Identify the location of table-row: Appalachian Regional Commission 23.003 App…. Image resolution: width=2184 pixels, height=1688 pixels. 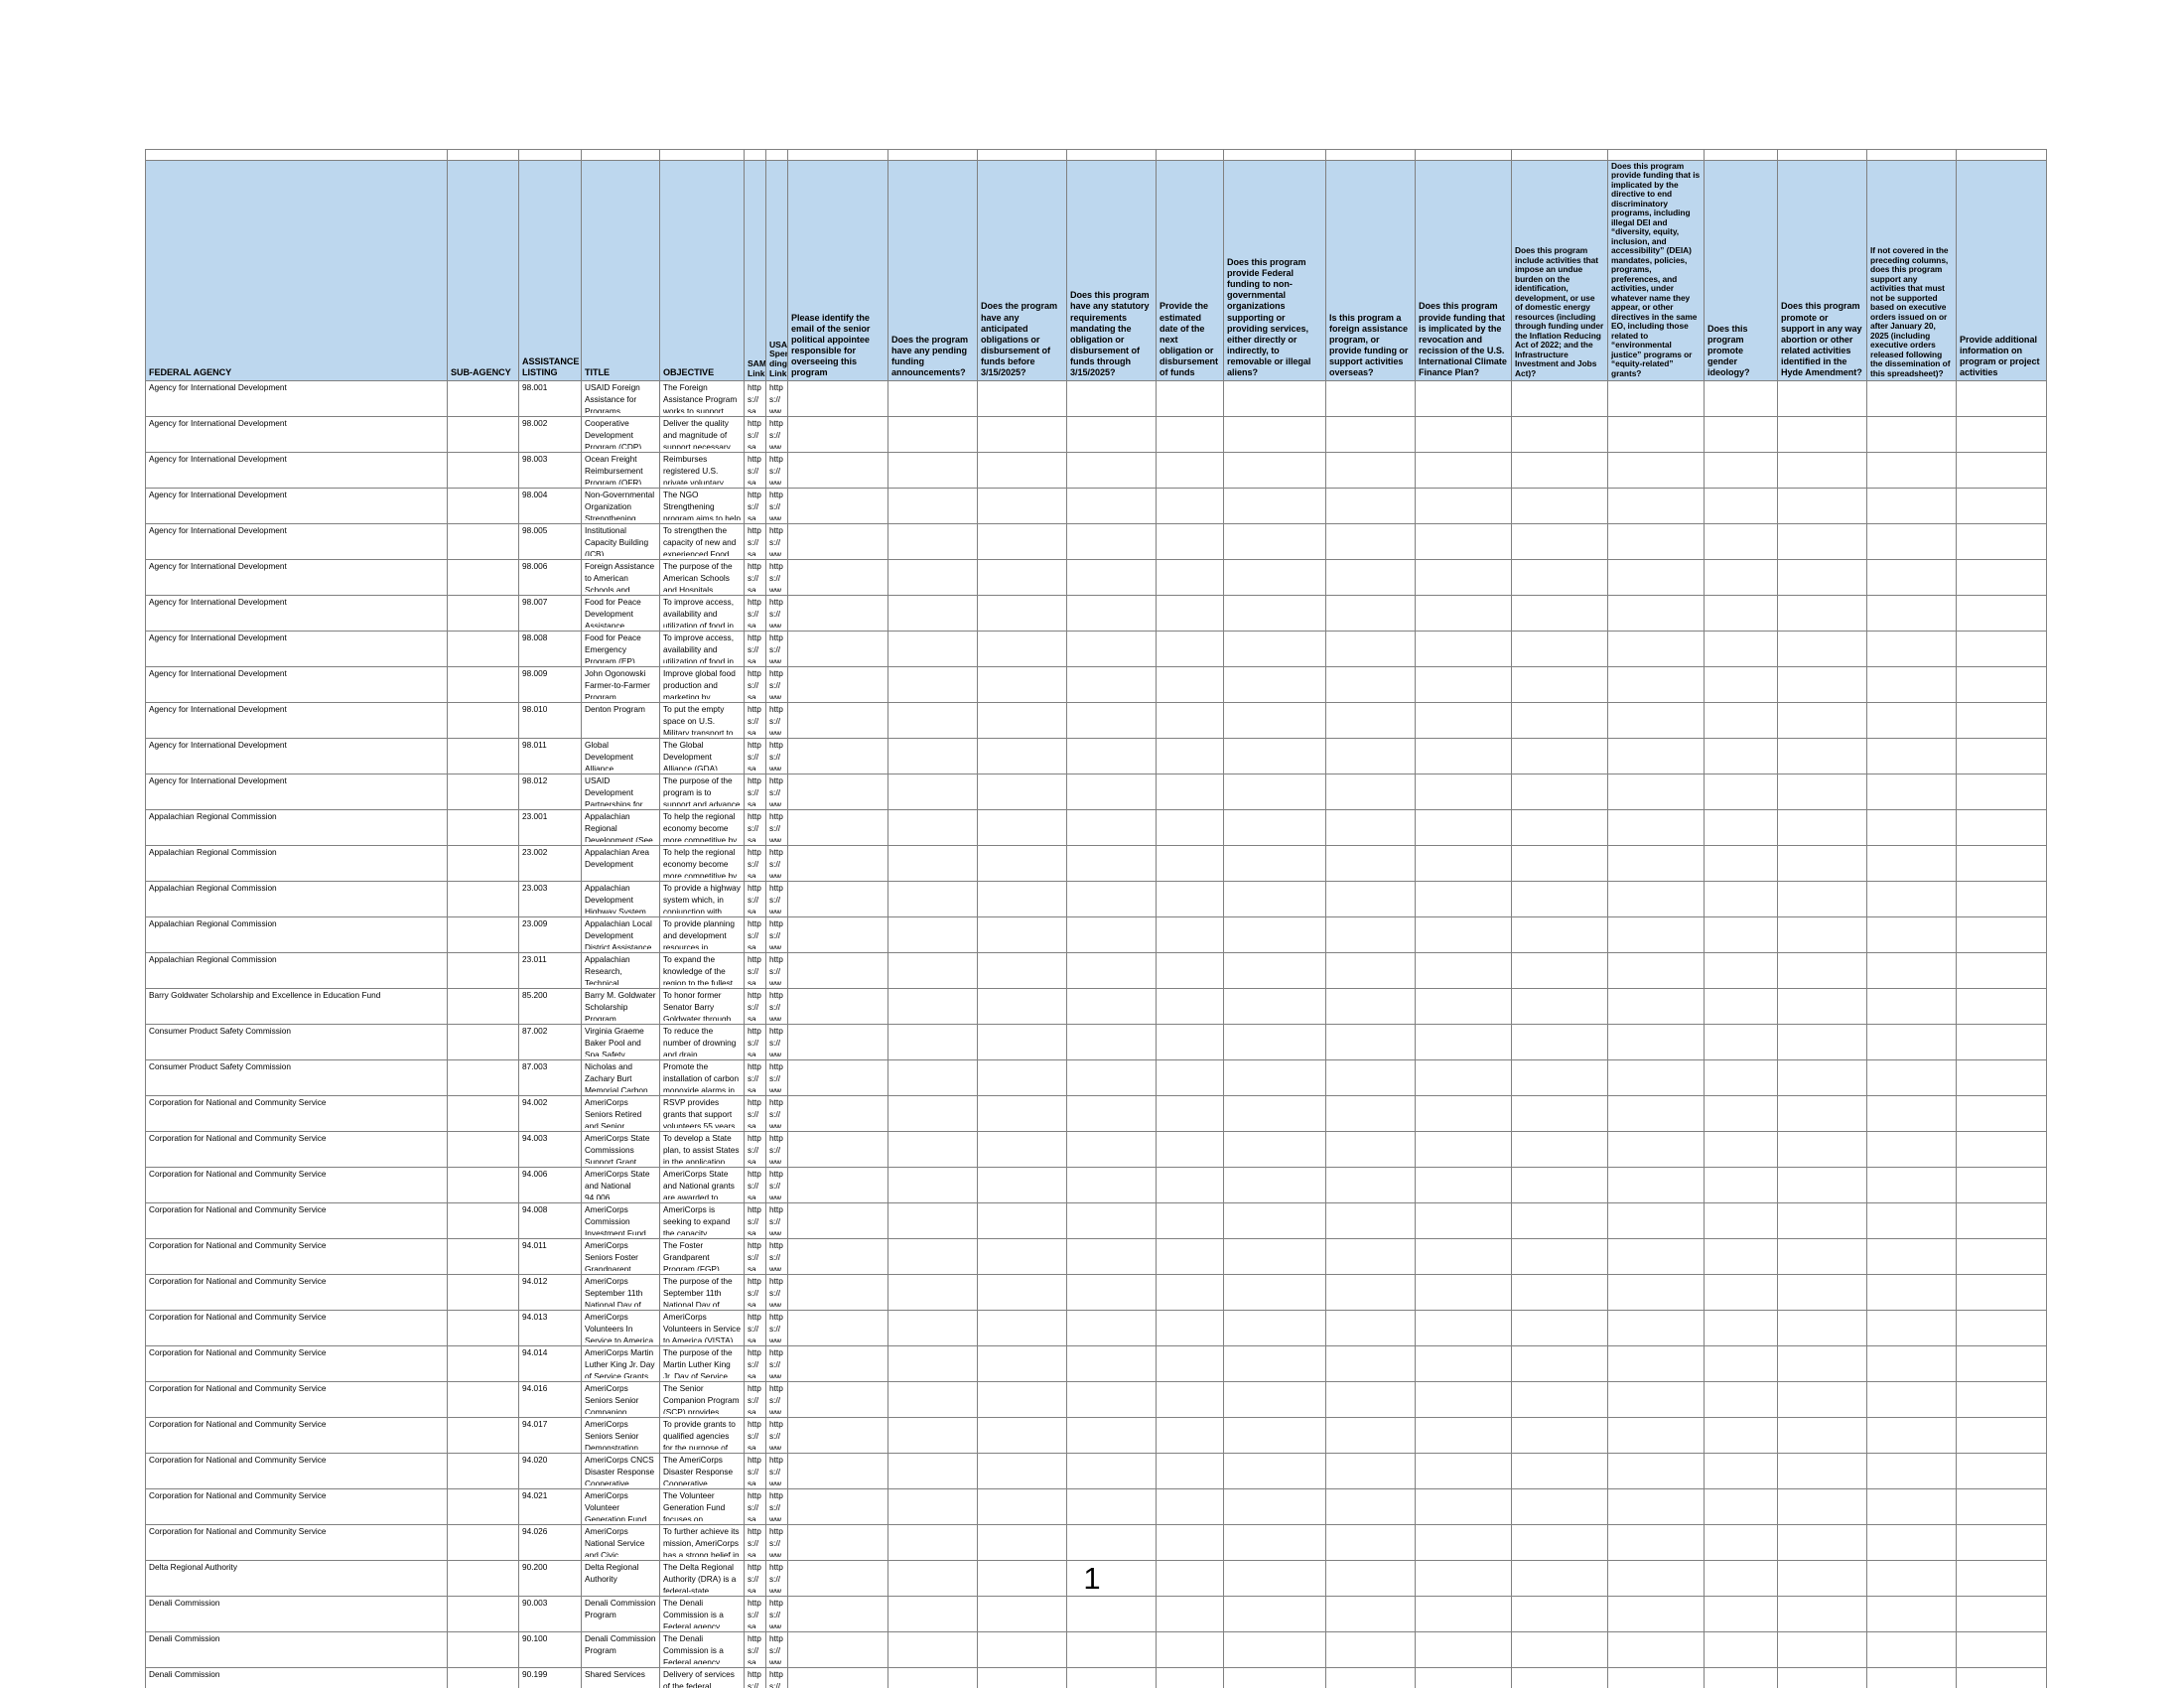
(1096, 899).